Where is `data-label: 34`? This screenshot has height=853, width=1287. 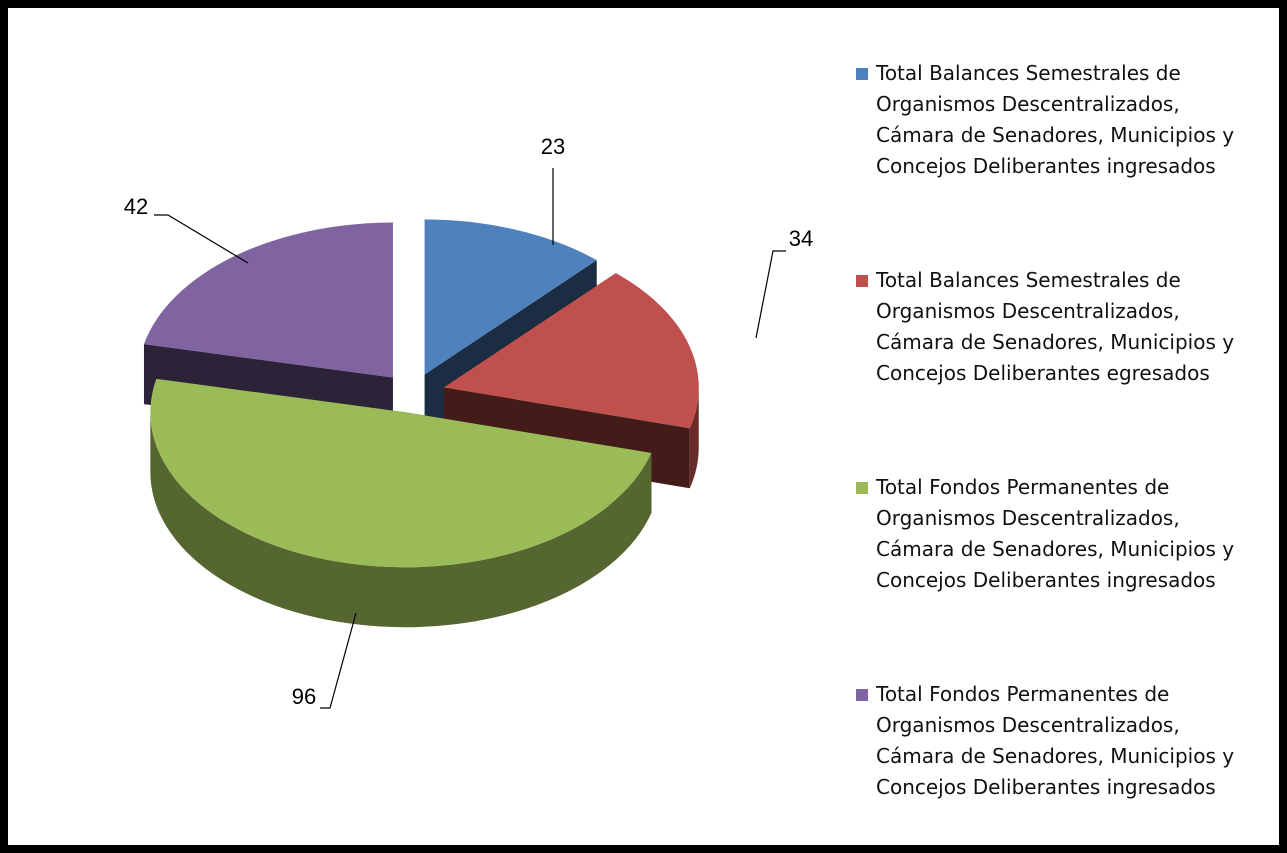
data-label: 34 is located at coordinates (801, 238).